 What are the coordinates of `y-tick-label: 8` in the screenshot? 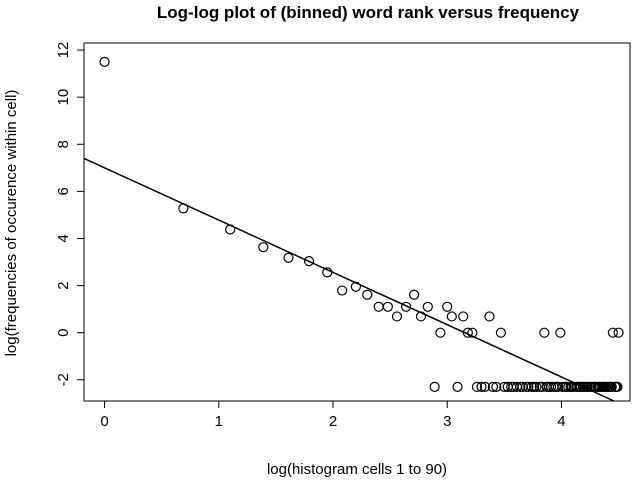 It's located at (63, 144).